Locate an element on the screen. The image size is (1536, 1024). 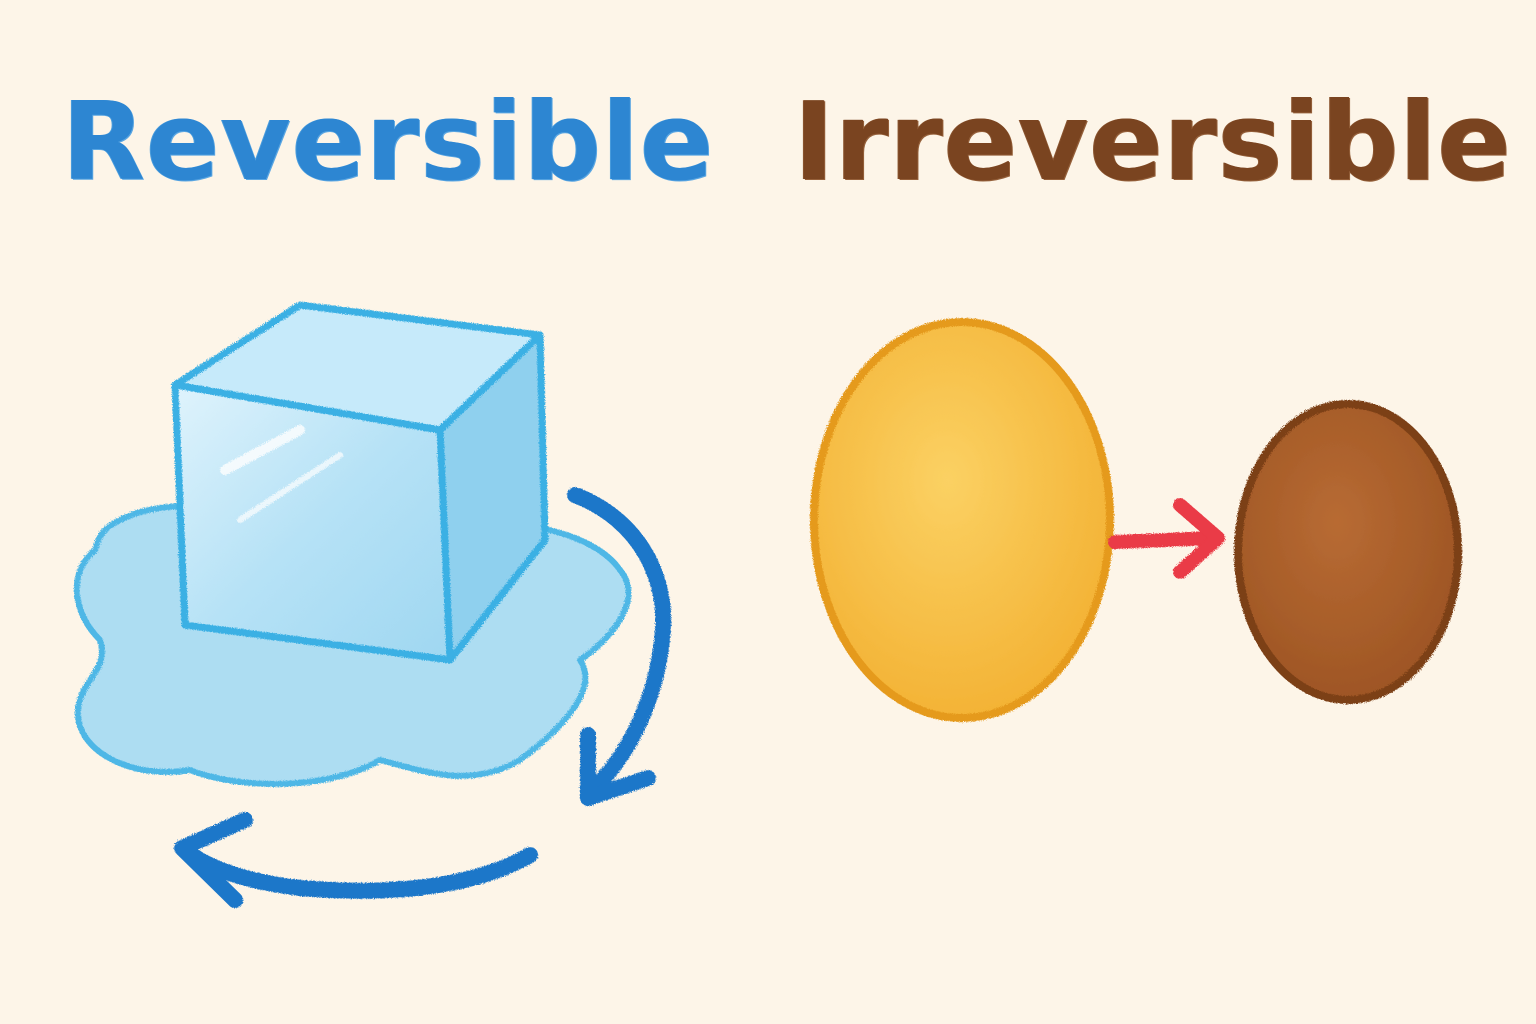
cooked-egg-icon is located at coordinates (1348, 552).